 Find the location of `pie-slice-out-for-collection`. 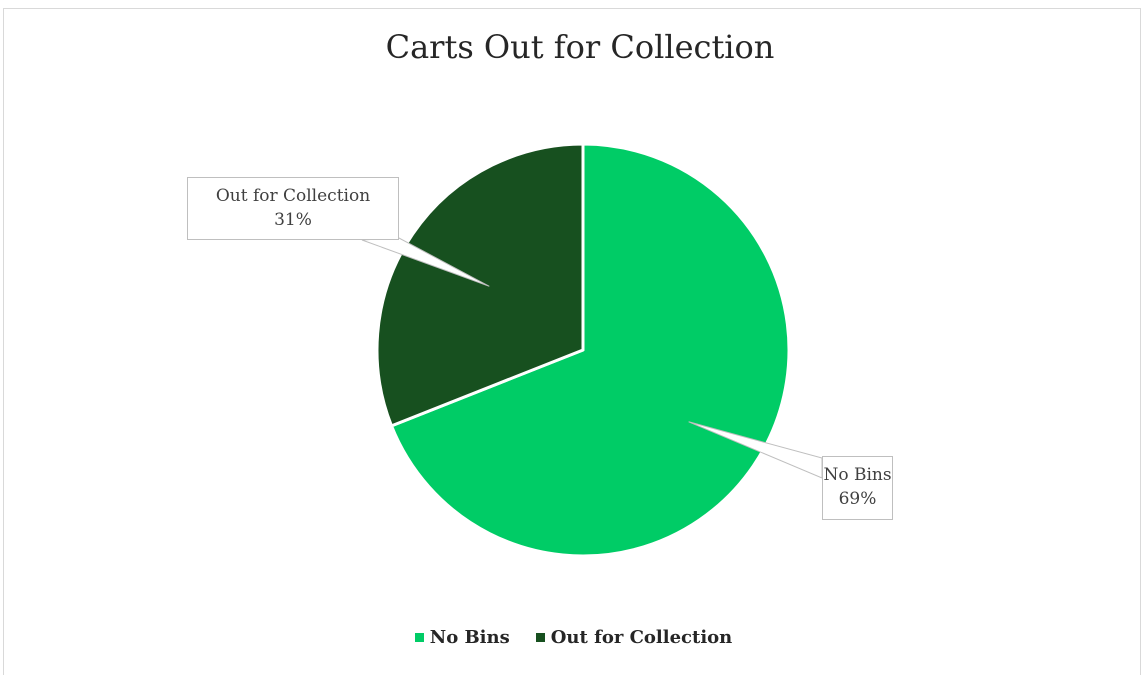

pie-slice-out-for-collection is located at coordinates (480, 285).